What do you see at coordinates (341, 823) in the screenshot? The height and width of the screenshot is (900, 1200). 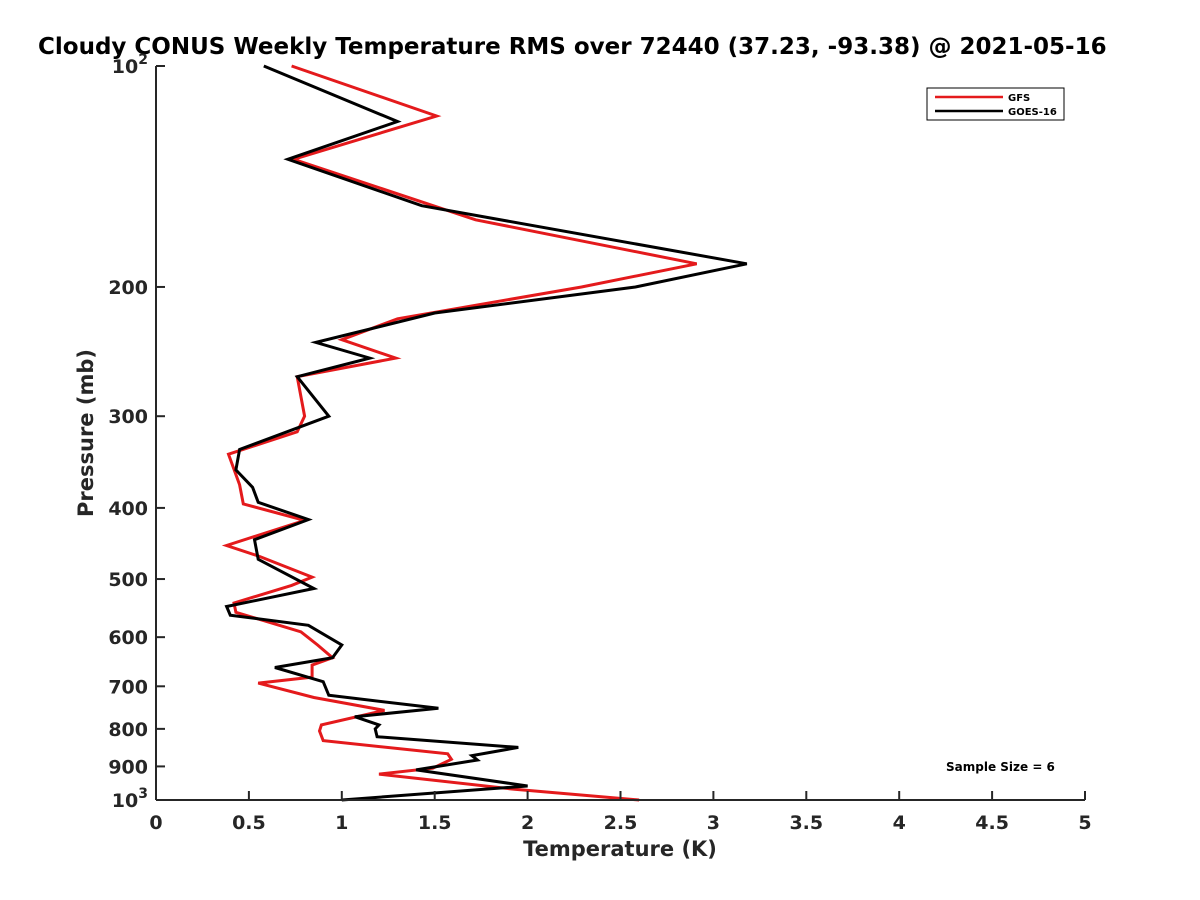 I see `x-tick-label: 1` at bounding box center [341, 823].